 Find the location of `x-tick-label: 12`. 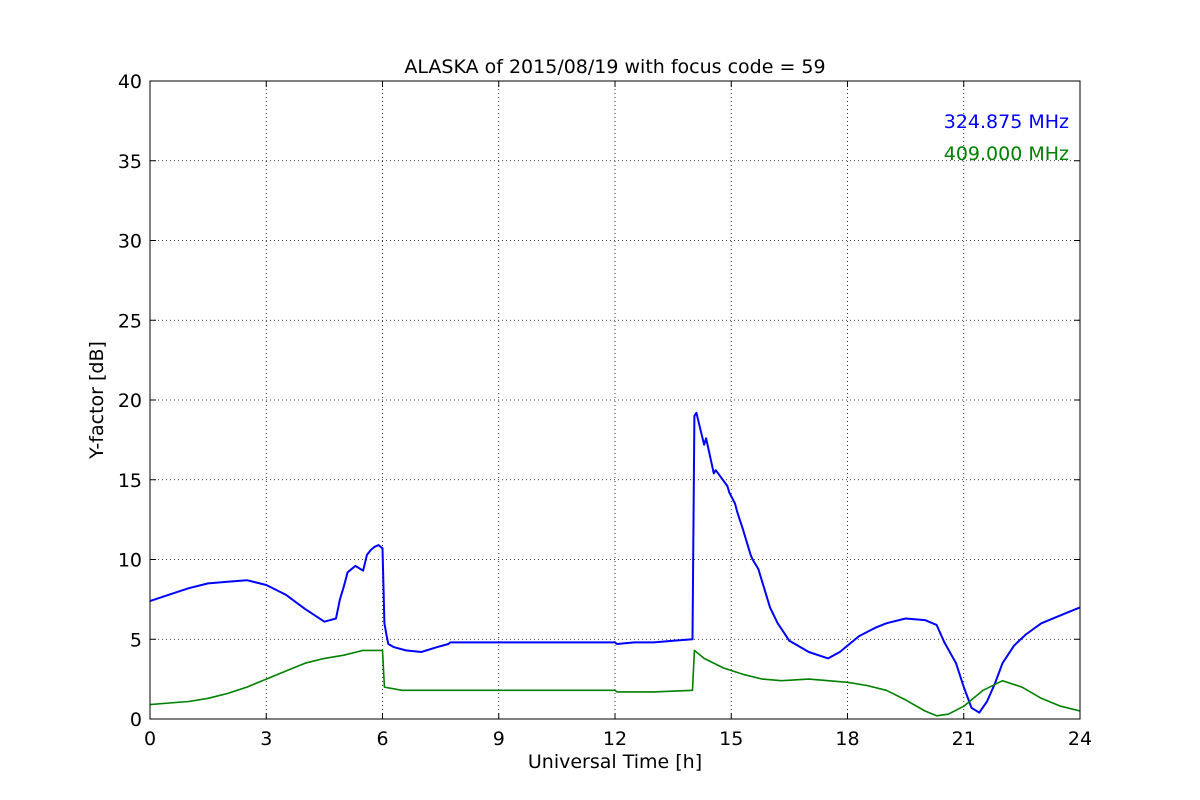

x-tick-label: 12 is located at coordinates (615, 739).